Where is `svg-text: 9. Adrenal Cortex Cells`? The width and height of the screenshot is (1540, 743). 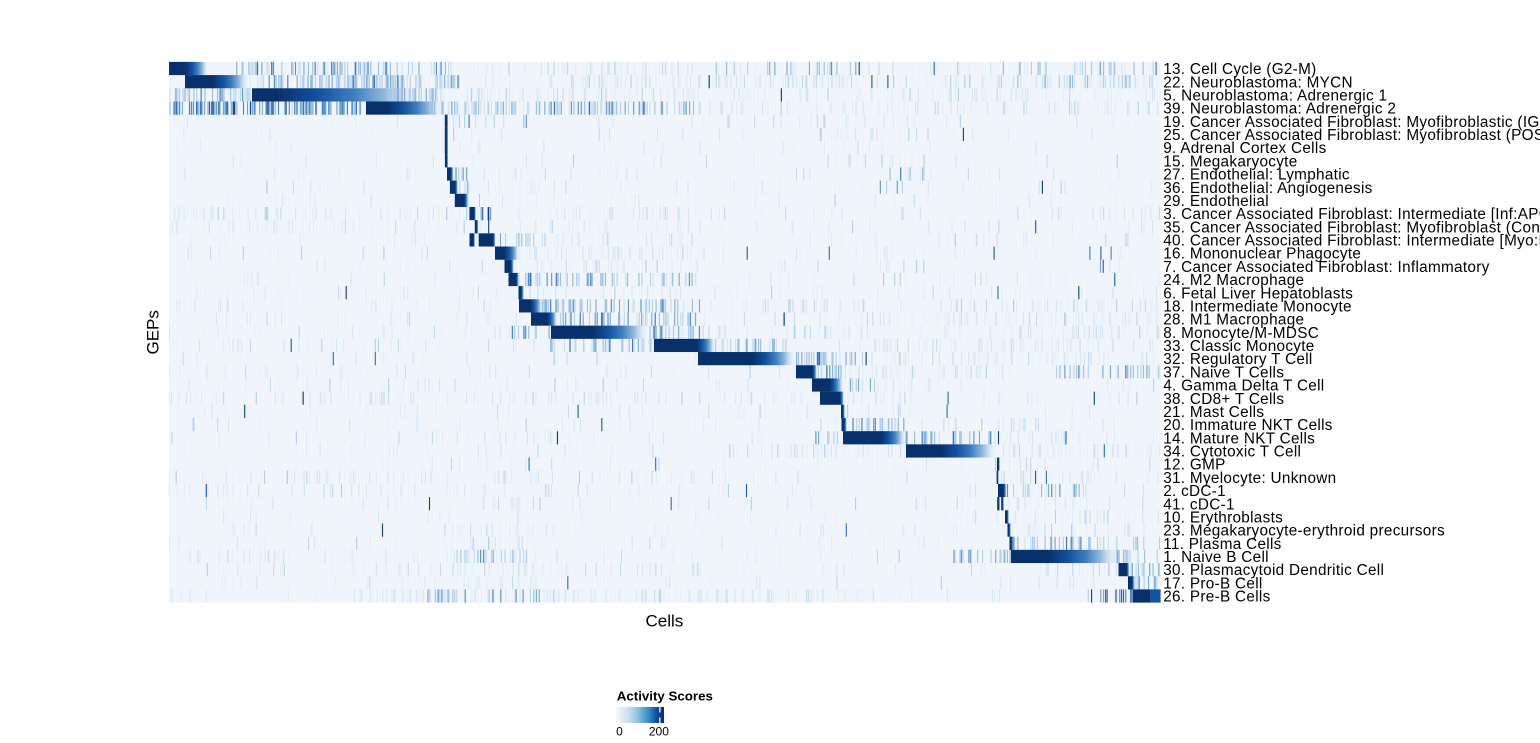
svg-text: 9. Adrenal Cortex Cells is located at coordinates (1244, 148).